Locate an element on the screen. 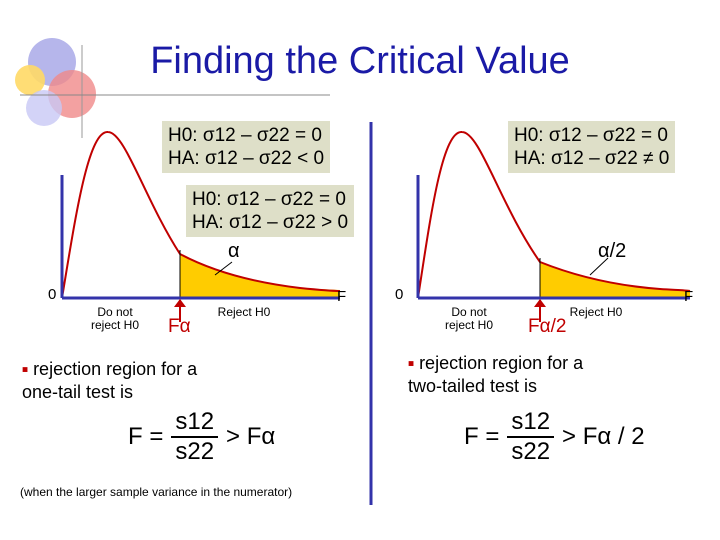 Image resolution: width=720 pixels, height=540 pixels. left-formula-numerator: s12 is located at coordinates (195, 423).